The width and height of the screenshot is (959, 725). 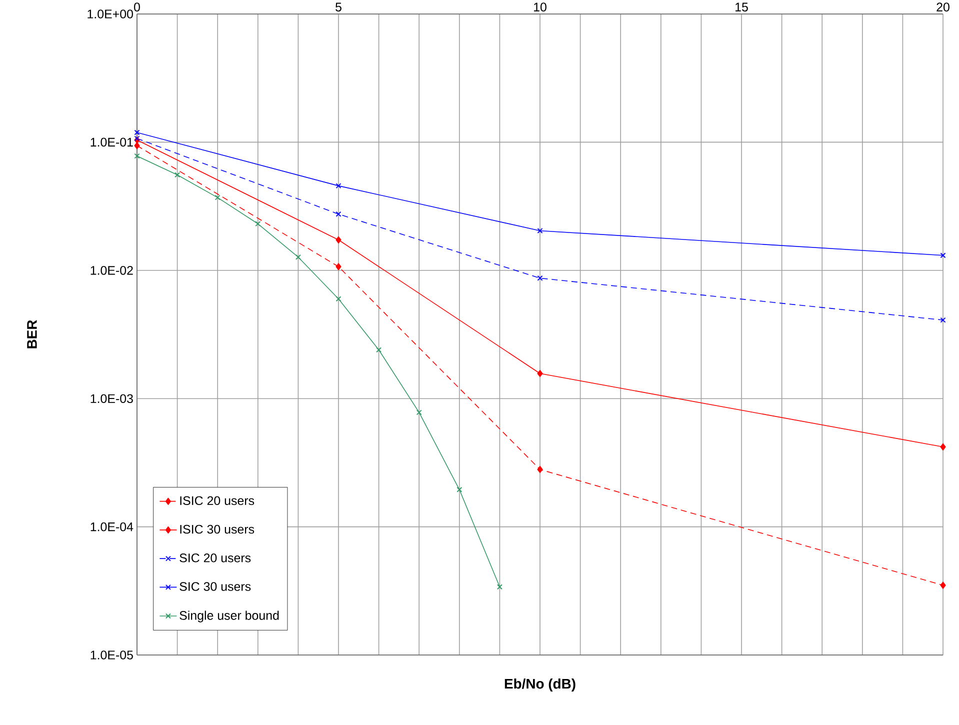 I want to click on x-tick-label: 10, so click(x=540, y=7).